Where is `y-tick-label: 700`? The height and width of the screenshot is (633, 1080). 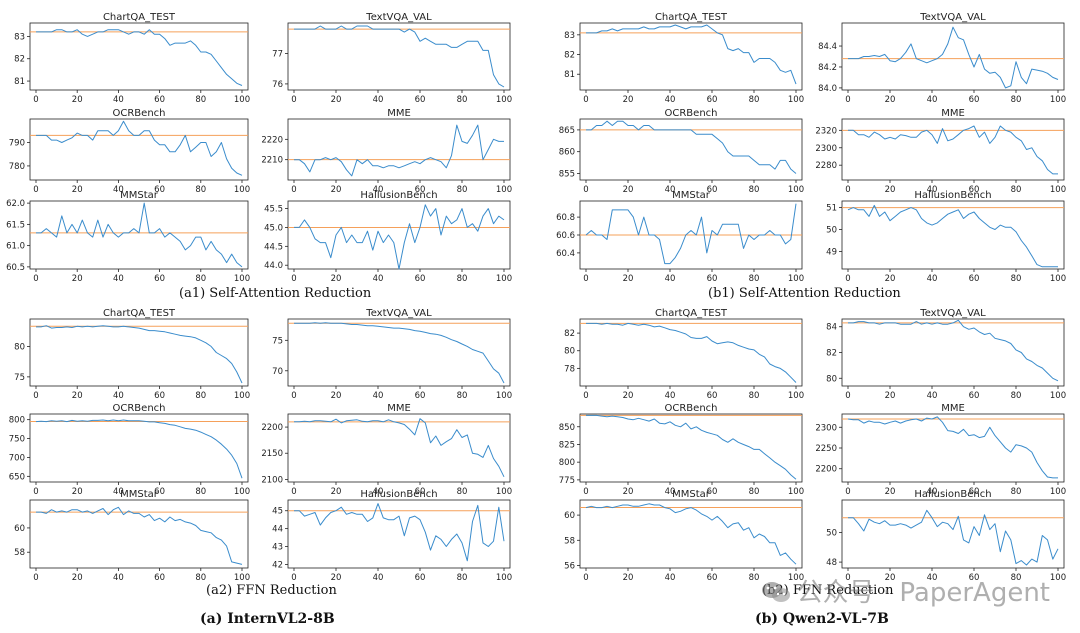 y-tick-label: 700 is located at coordinates (17, 458).